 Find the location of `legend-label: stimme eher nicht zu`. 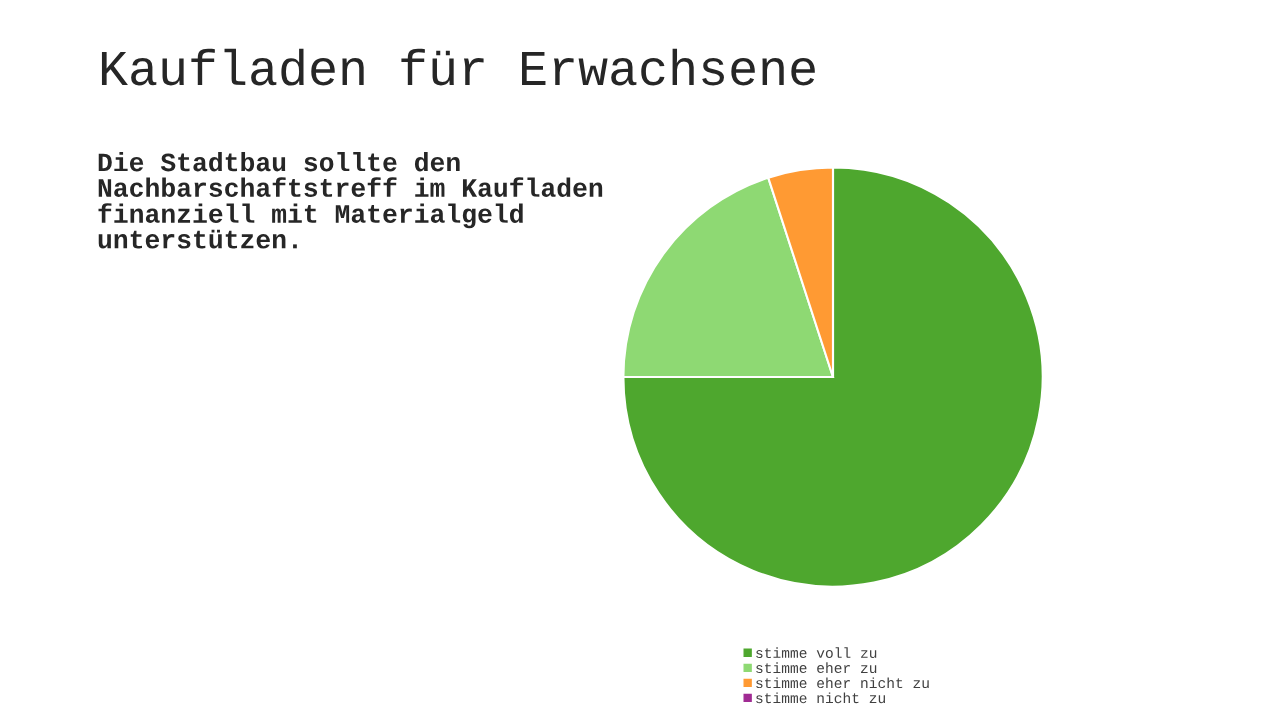

legend-label: stimme eher nicht zu is located at coordinates (842, 683).